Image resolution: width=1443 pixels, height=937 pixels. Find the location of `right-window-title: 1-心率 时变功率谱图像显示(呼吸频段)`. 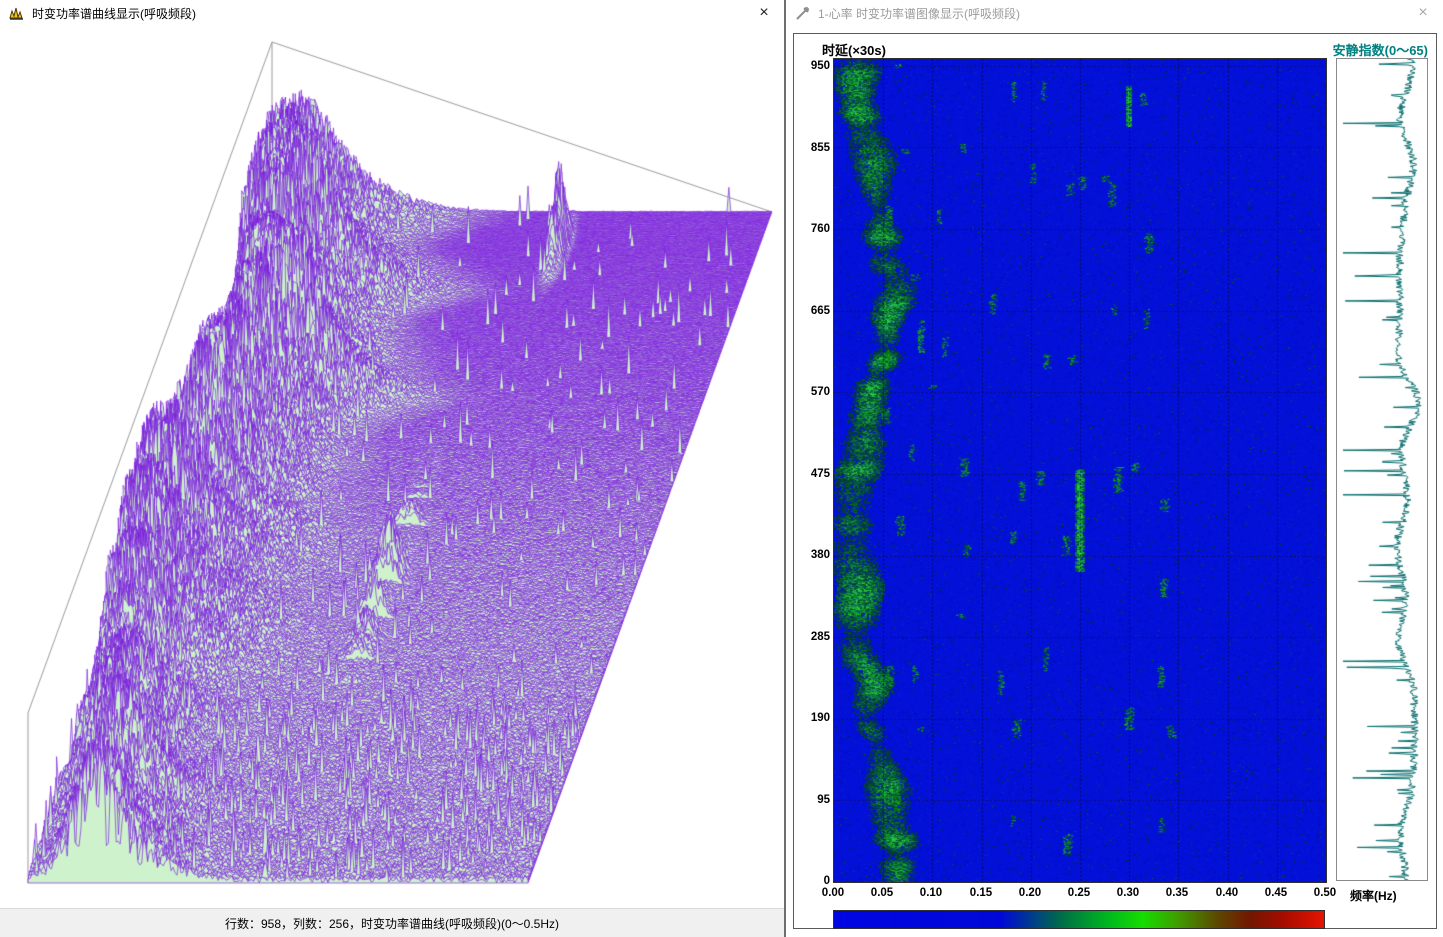

right-window-title: 1-心率 时变功率谱图像显示(呼吸频段) is located at coordinates (919, 13).